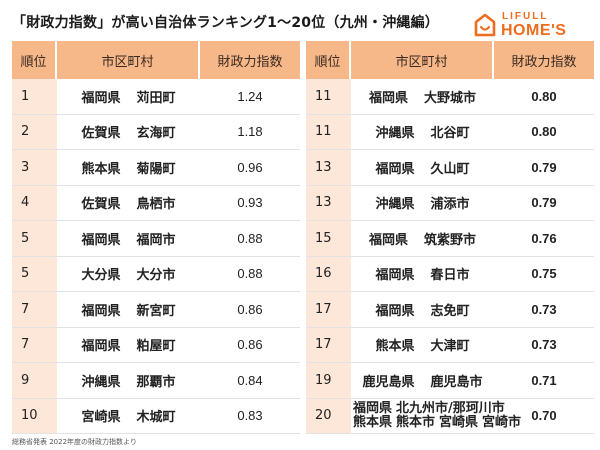  Describe the element at coordinates (422, 310) in the screenshot. I see `municipality-cell: 福岡県 志免町` at that location.